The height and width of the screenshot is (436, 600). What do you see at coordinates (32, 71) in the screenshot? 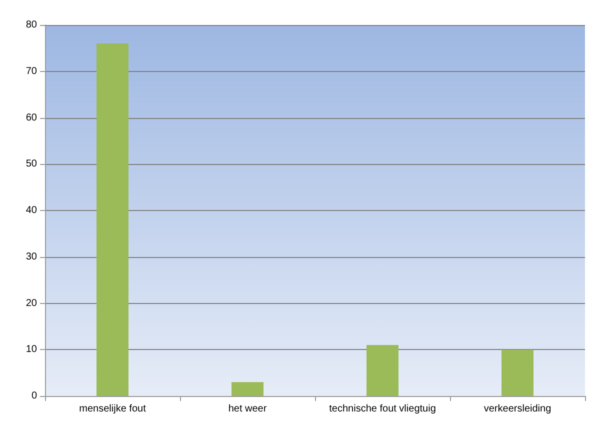
I see `y-tick-label: 70` at bounding box center [32, 71].